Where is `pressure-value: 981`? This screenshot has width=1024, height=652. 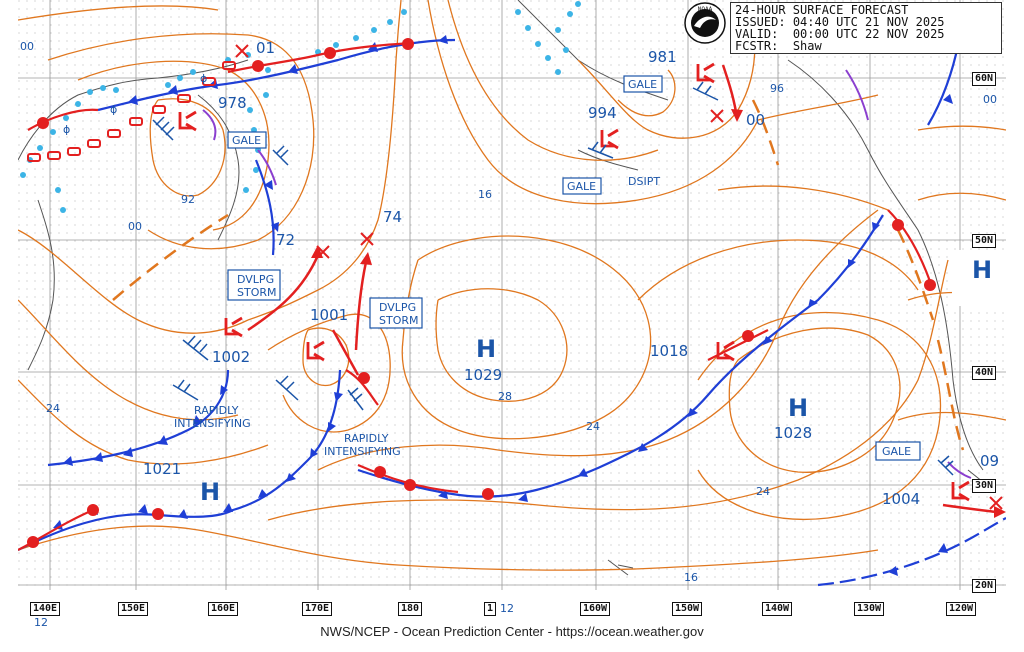 pressure-value: 981 is located at coordinates (662, 57).